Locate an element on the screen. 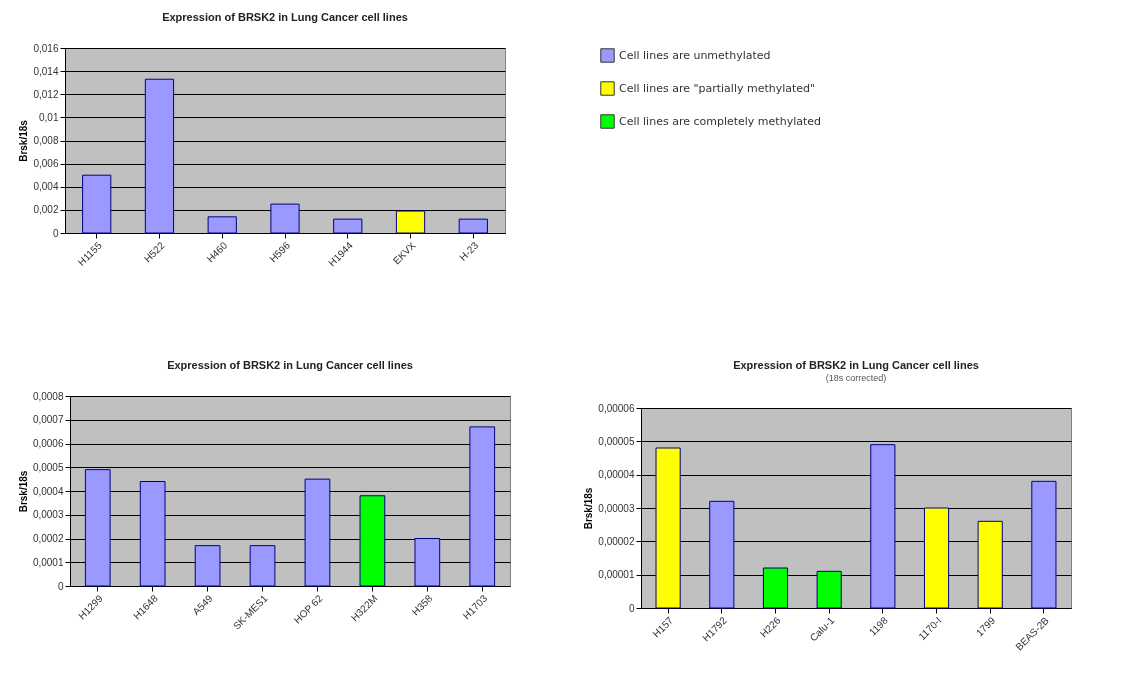 This screenshot has height=694, width=1122. y-tick-label: 0,002 is located at coordinates (46, 210).